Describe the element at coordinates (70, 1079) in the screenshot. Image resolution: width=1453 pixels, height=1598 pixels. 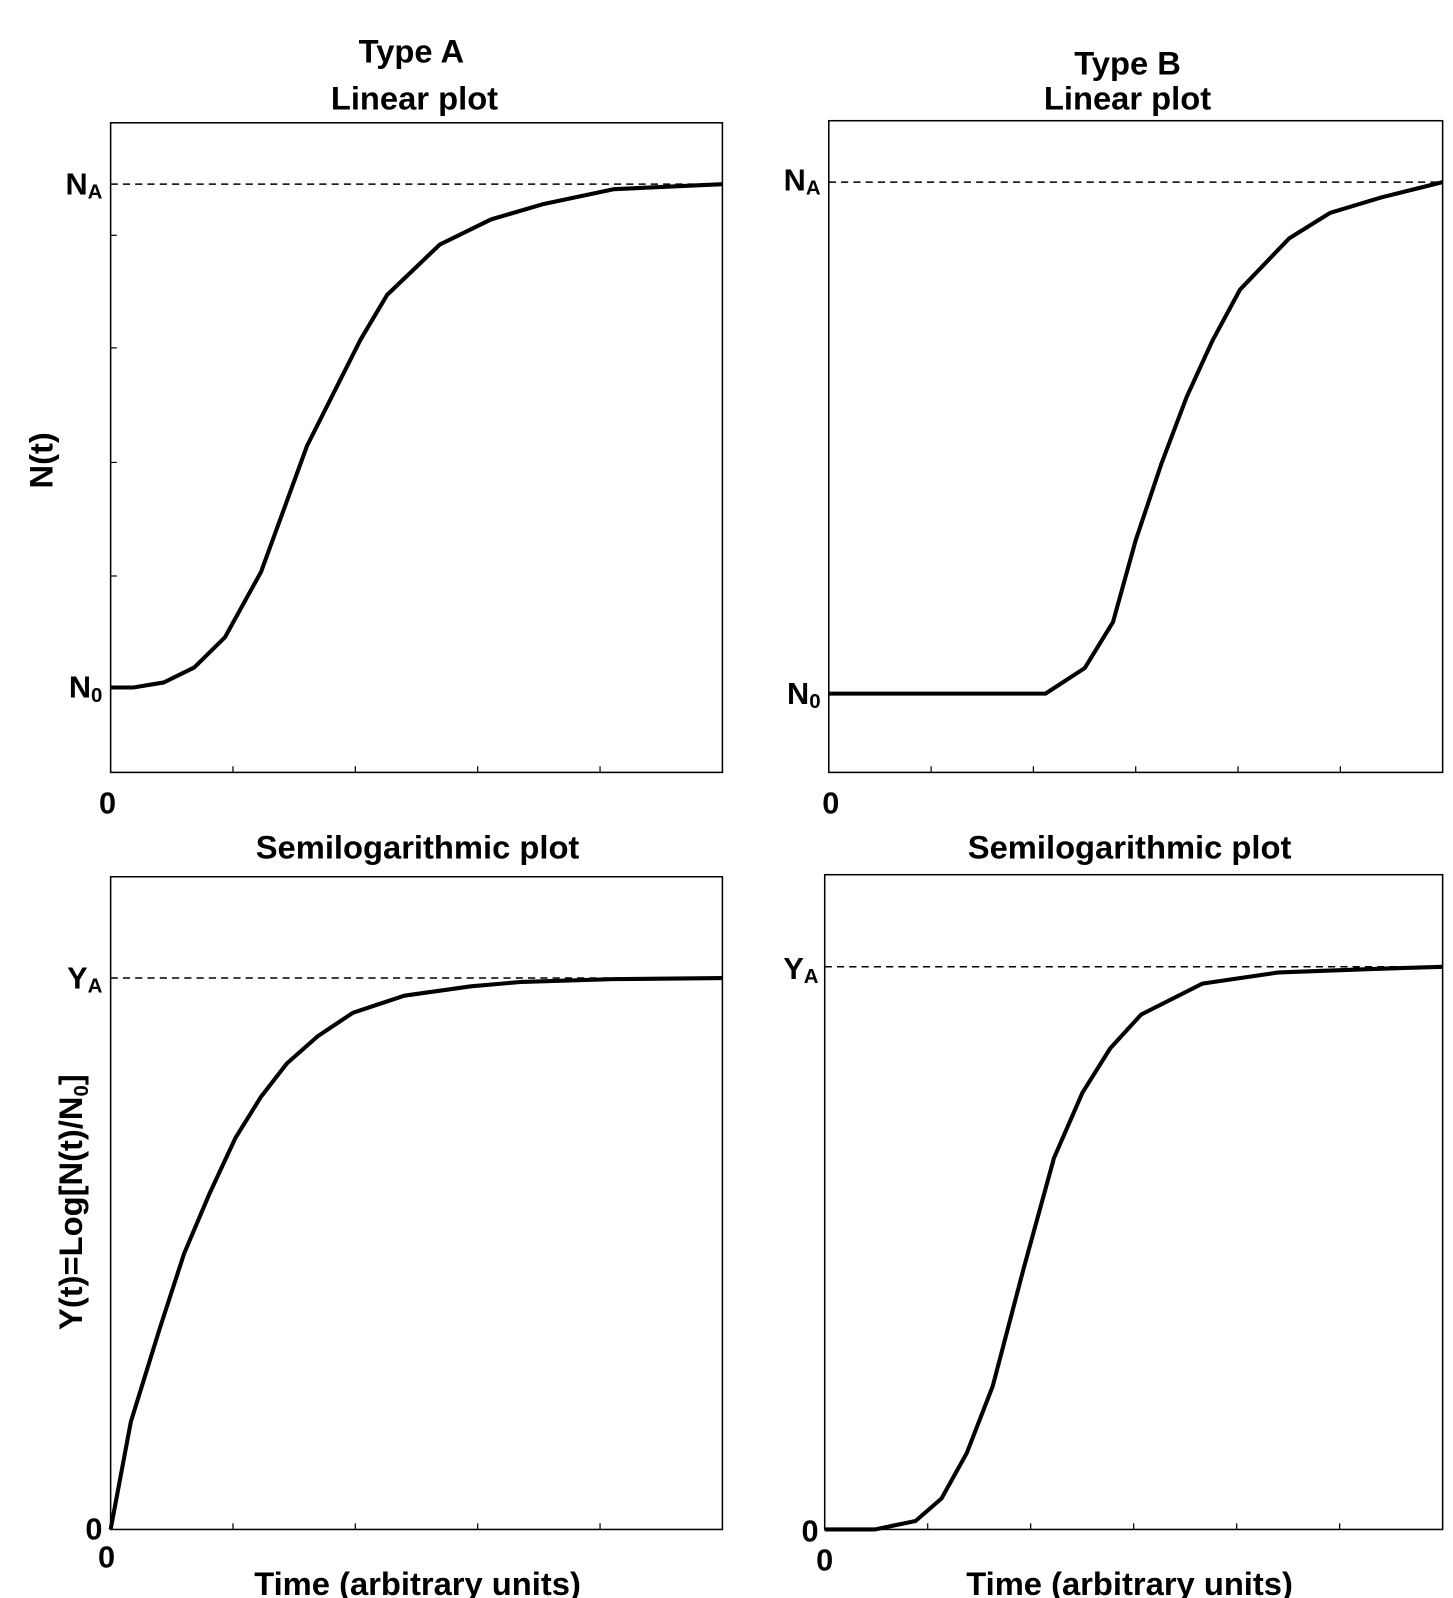
I see `ylabel-end: ]` at that location.